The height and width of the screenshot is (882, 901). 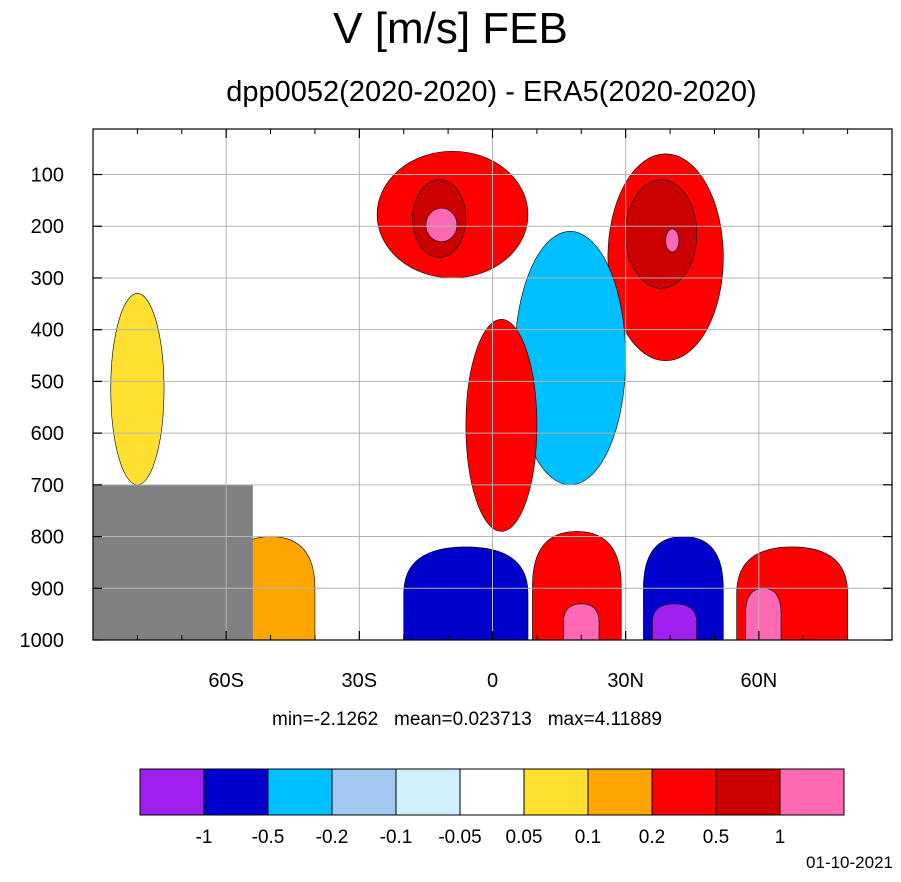 I want to click on colorbar-label: -0.05, so click(x=459, y=837).